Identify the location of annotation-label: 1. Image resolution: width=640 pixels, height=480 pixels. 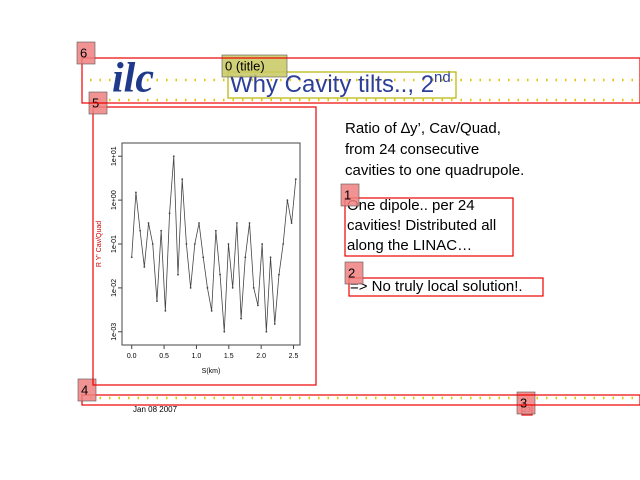
(347, 194).